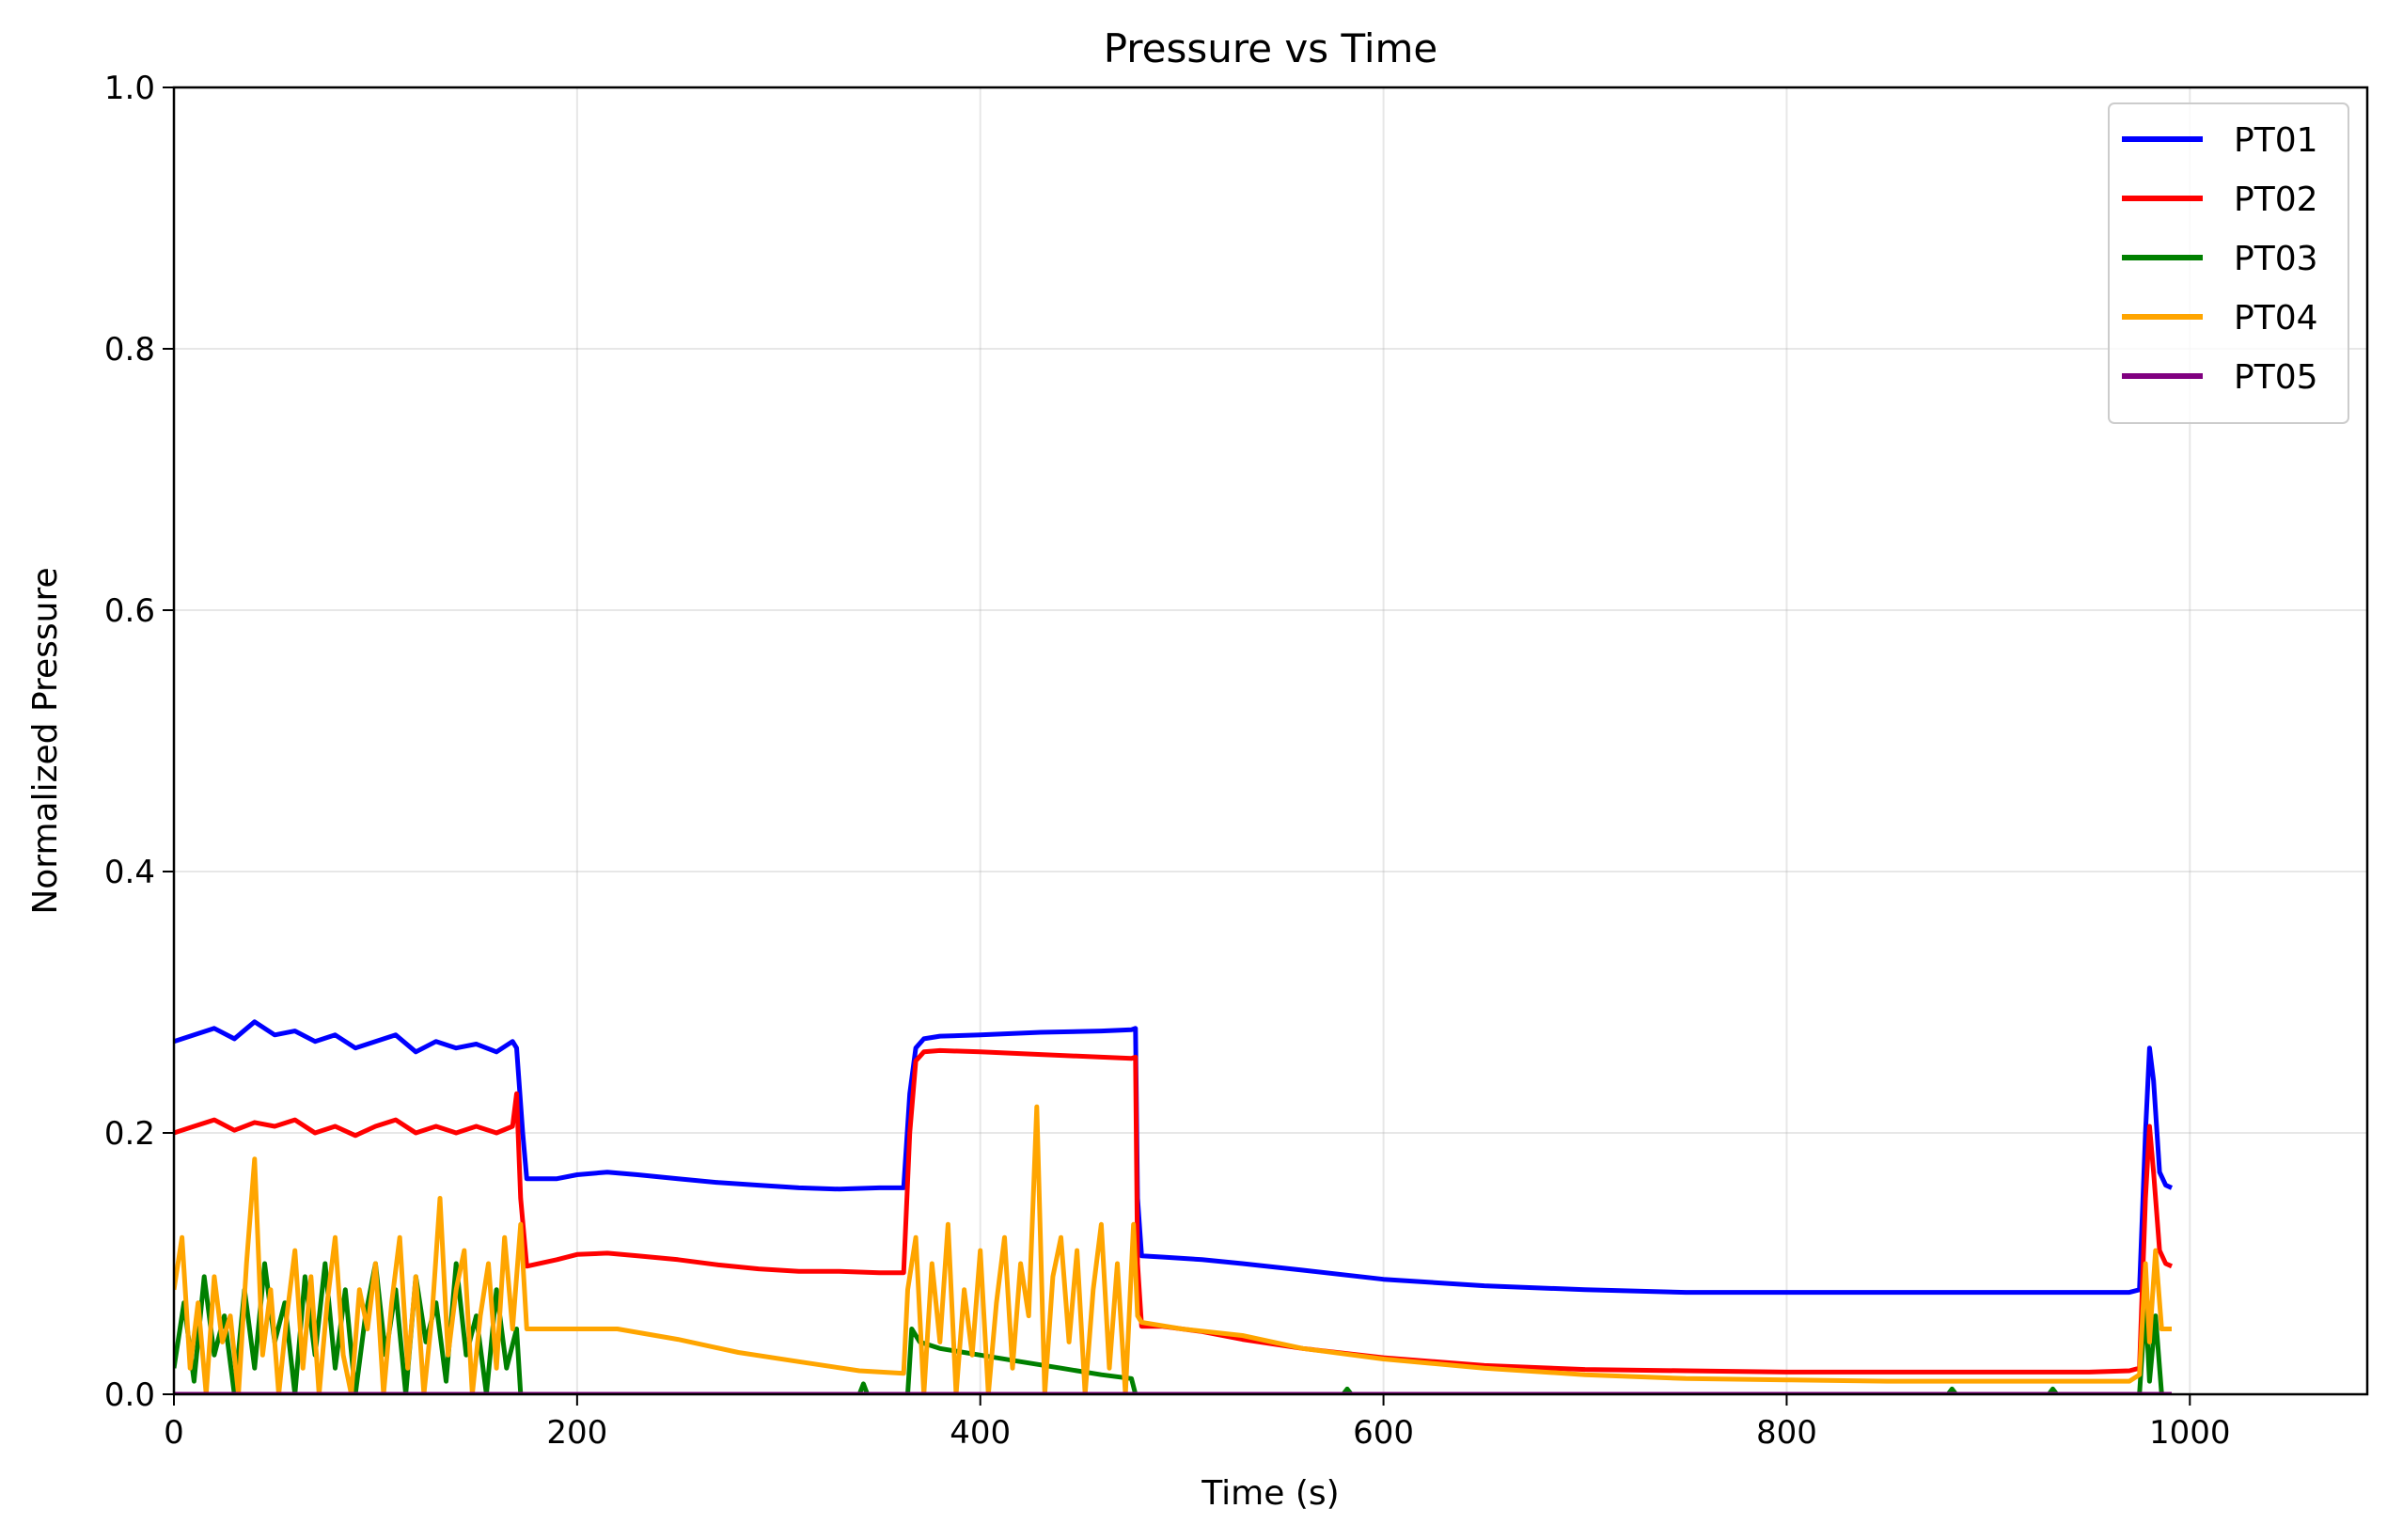  What do you see at coordinates (129, 873) in the screenshot?
I see `y-tick-label: 0.4` at bounding box center [129, 873].